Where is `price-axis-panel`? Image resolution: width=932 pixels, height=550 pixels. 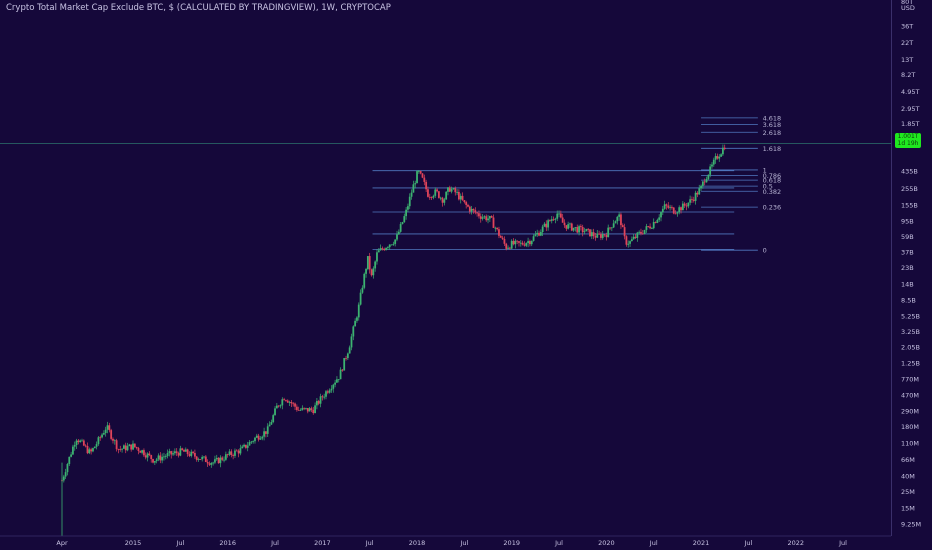
price-axis-panel is located at coordinates (911, 268).